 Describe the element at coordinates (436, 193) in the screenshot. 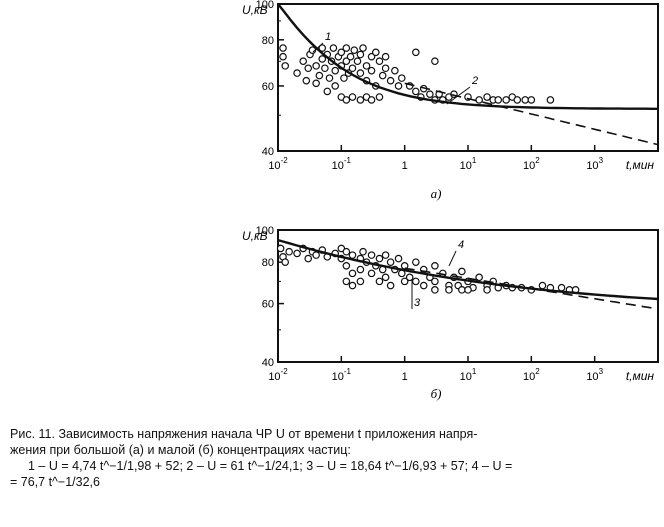

I see `panel-label: а)` at that location.